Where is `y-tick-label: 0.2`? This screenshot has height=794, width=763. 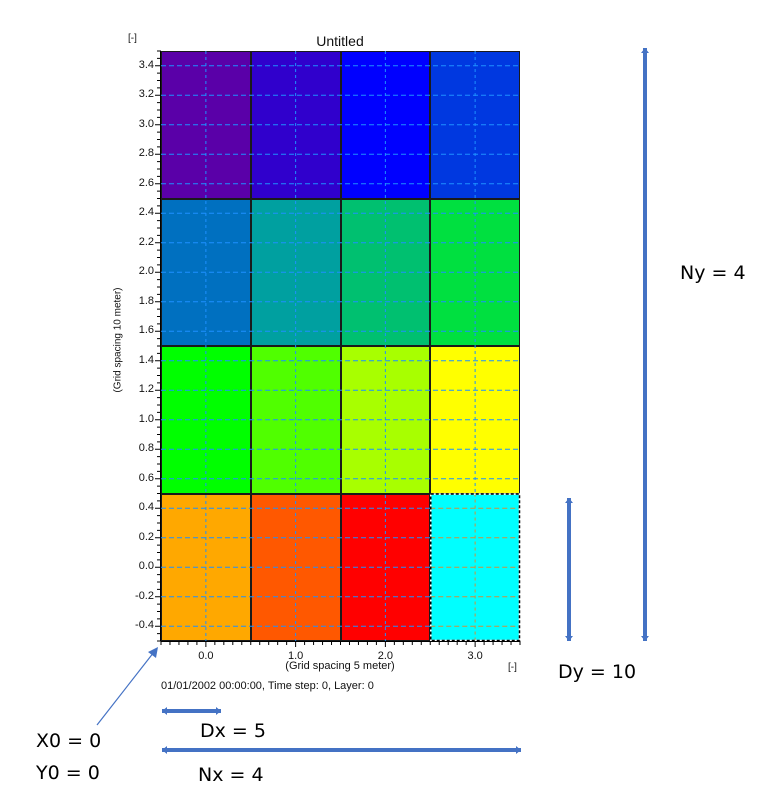
y-tick-label: 0.2 is located at coordinates (146, 536).